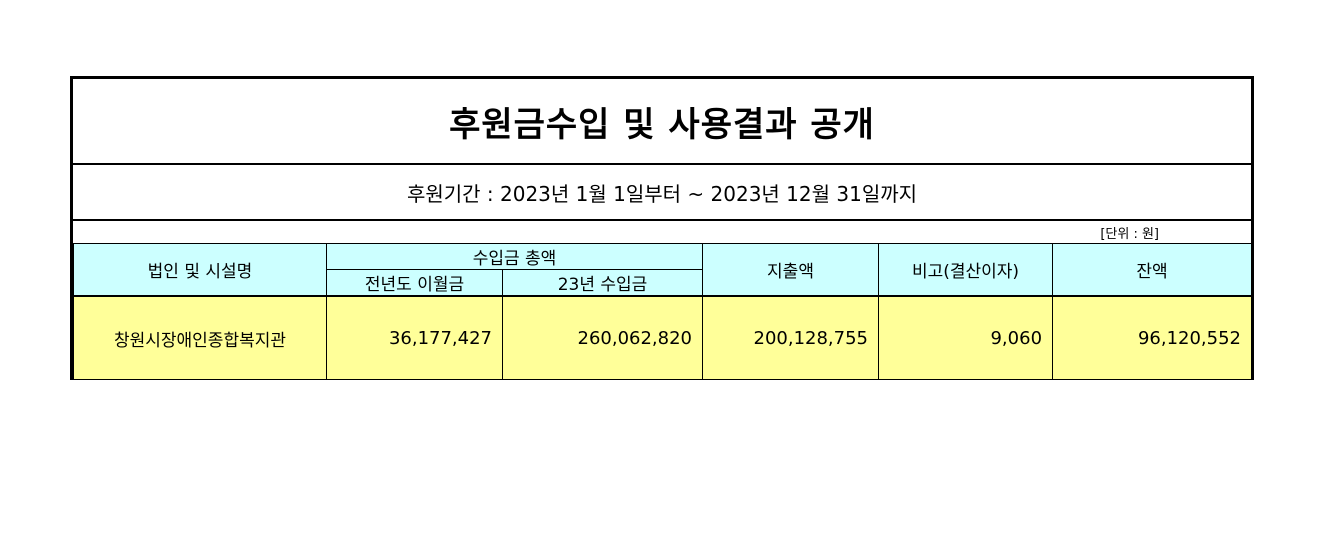 The height and width of the screenshot is (537, 1324). Describe the element at coordinates (602, 283) in the screenshot. I see `header-income-23: 23년 수입금` at that location.